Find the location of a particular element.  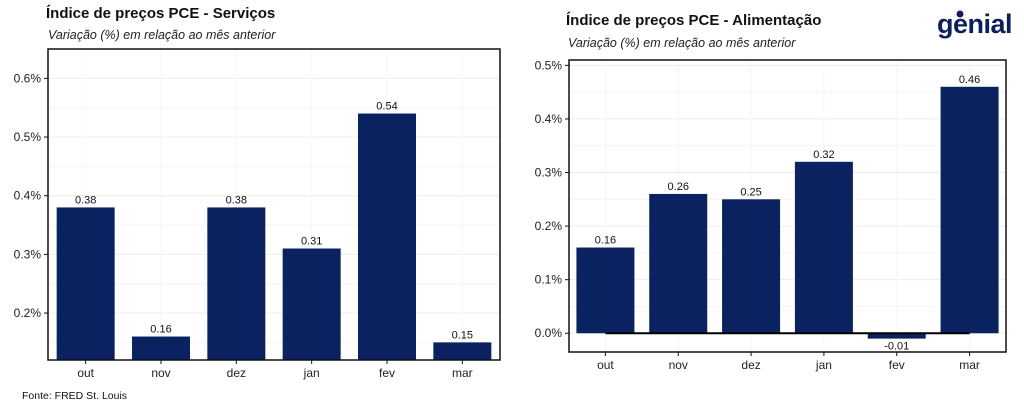

y-tick-label: 0.6% is located at coordinates (28, 78).